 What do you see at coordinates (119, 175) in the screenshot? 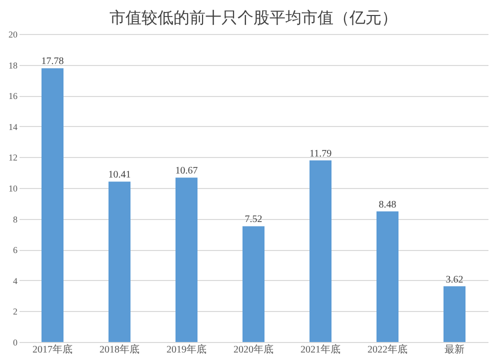
I see `data-label: 10.41` at bounding box center [119, 175].